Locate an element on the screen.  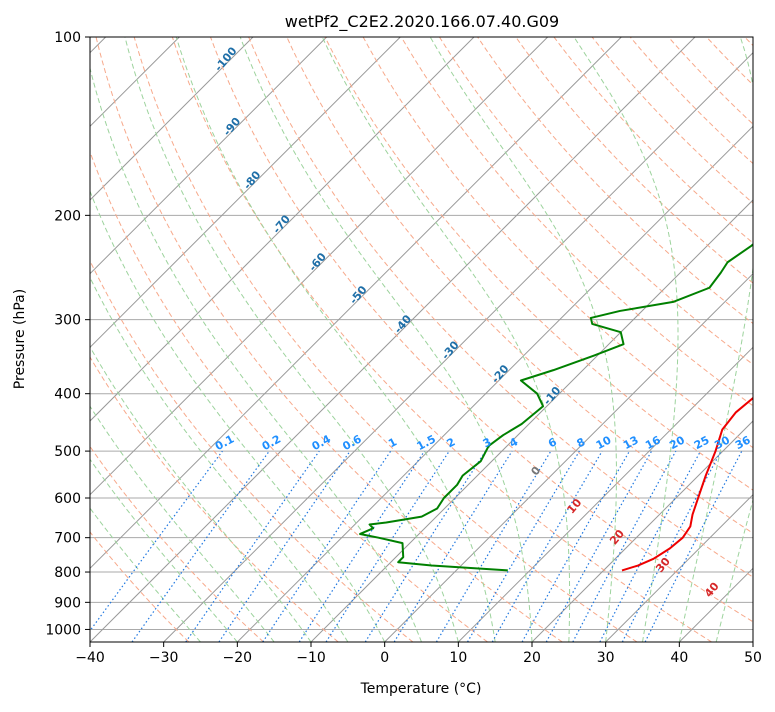
x-tick-label: 0 is located at coordinates (384, 658).